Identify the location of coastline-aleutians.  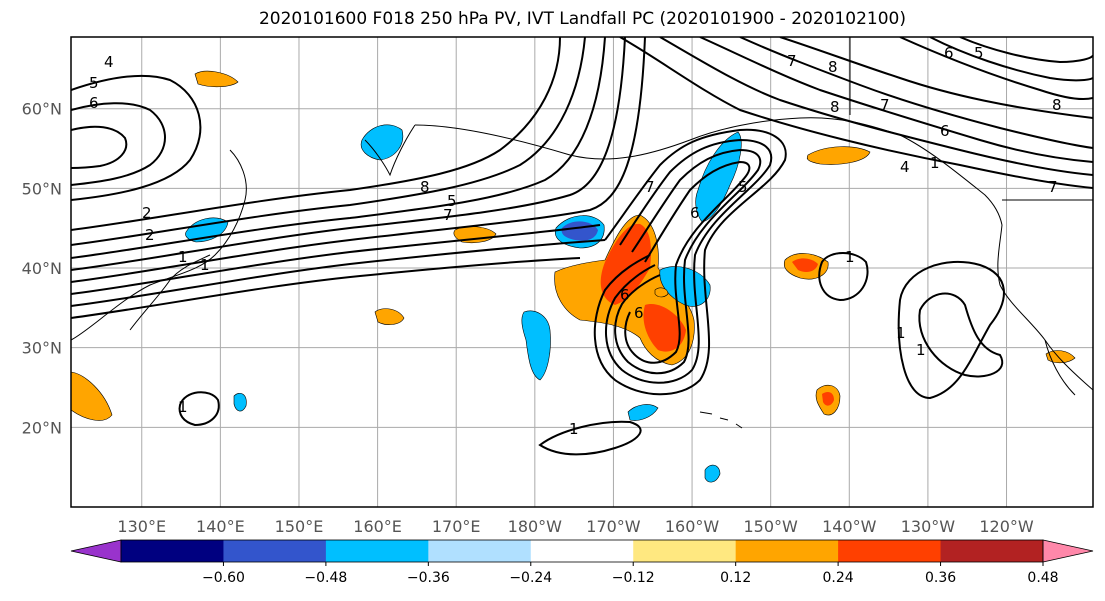
(552, 142).